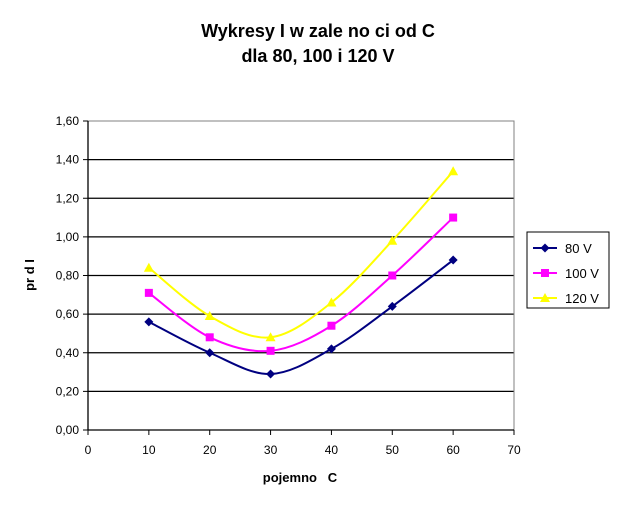 The image size is (625, 505). I want to click on x-tick-label: 70, so click(514, 450).